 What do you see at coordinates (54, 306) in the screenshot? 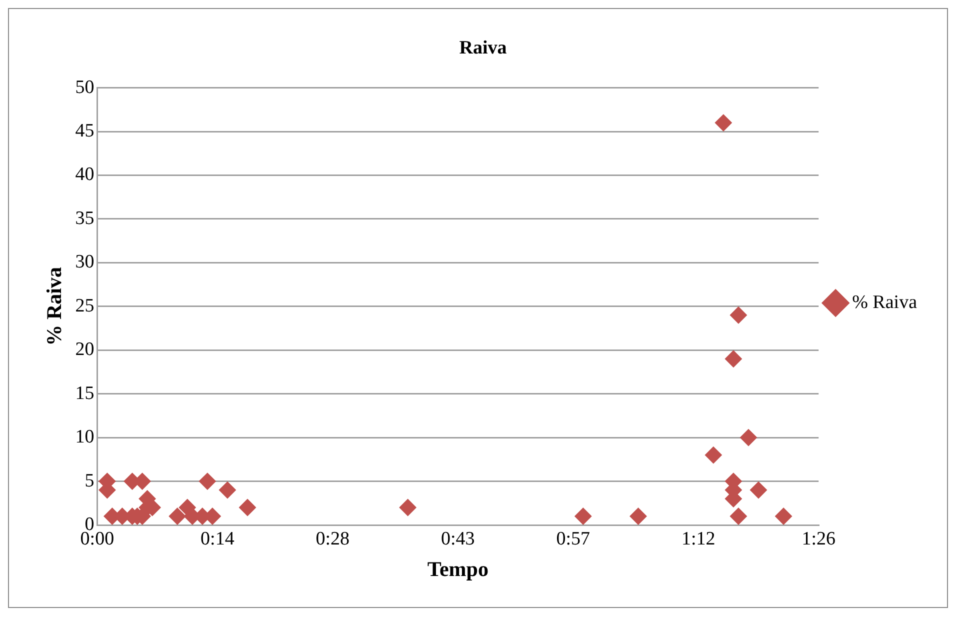
I see `y-axis-title: % Raiva` at bounding box center [54, 306].